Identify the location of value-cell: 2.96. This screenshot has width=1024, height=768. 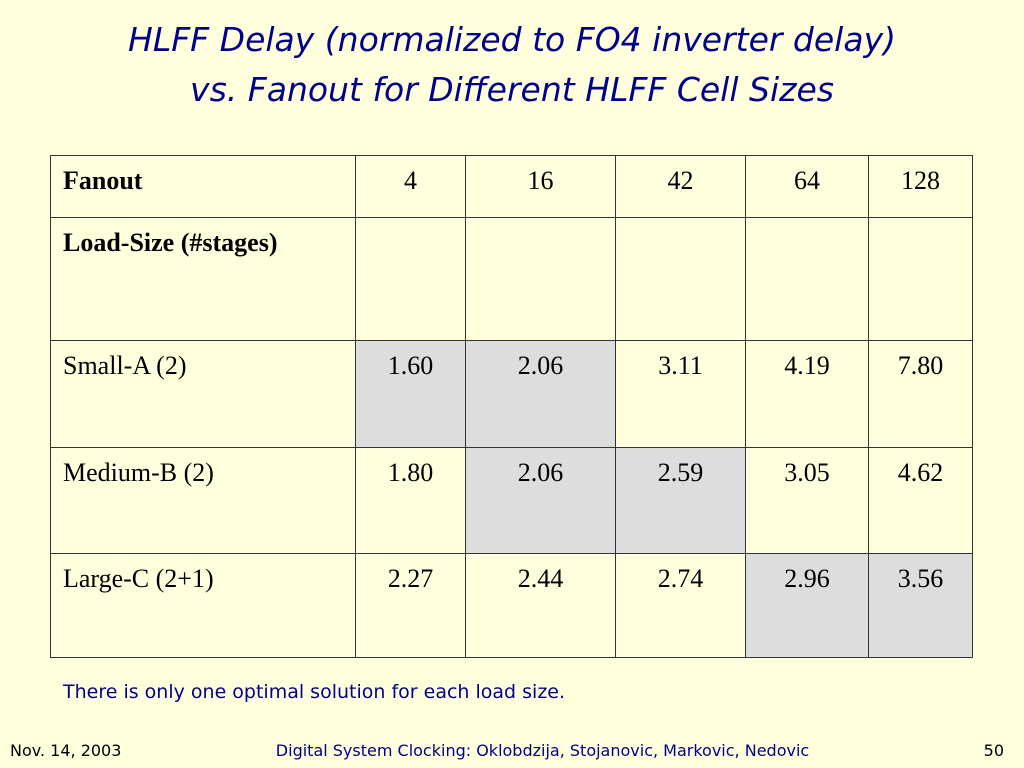
(807, 605).